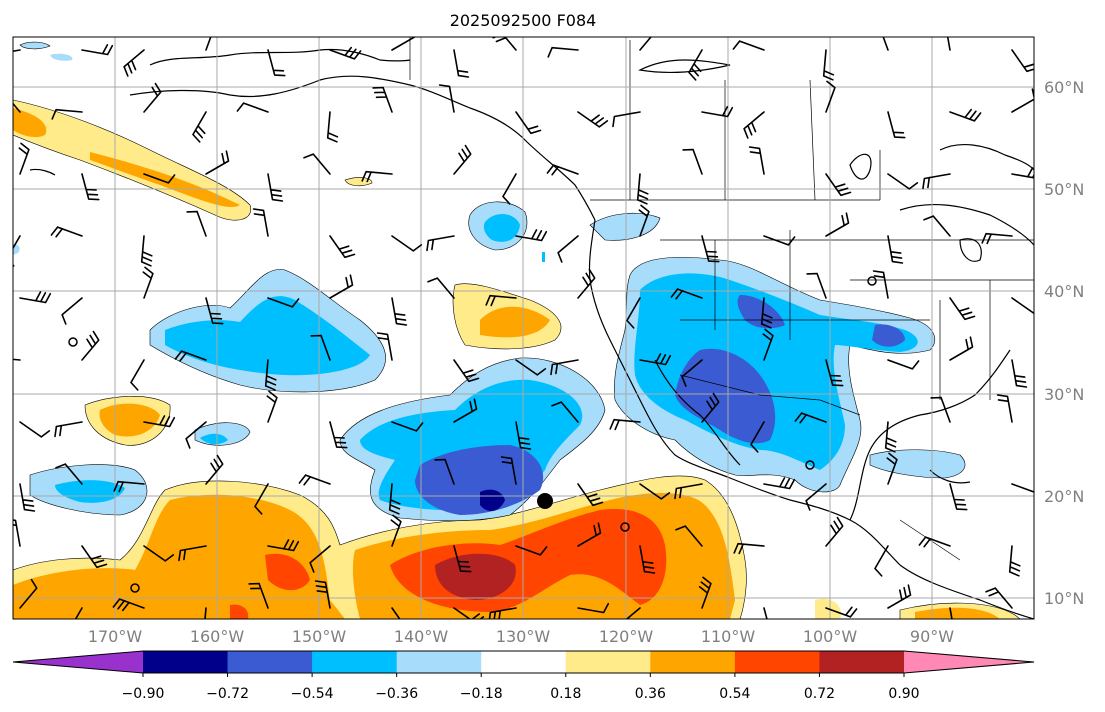  I want to click on lat-label: 40°N, so click(1064, 291).